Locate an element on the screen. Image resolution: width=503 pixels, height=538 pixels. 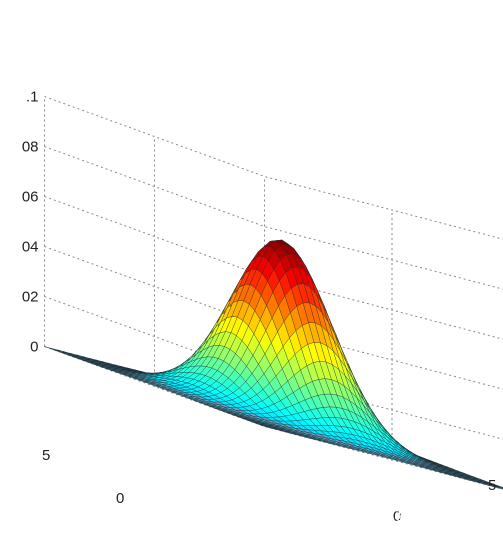
z-tick-label: 02 is located at coordinates (30, 297).